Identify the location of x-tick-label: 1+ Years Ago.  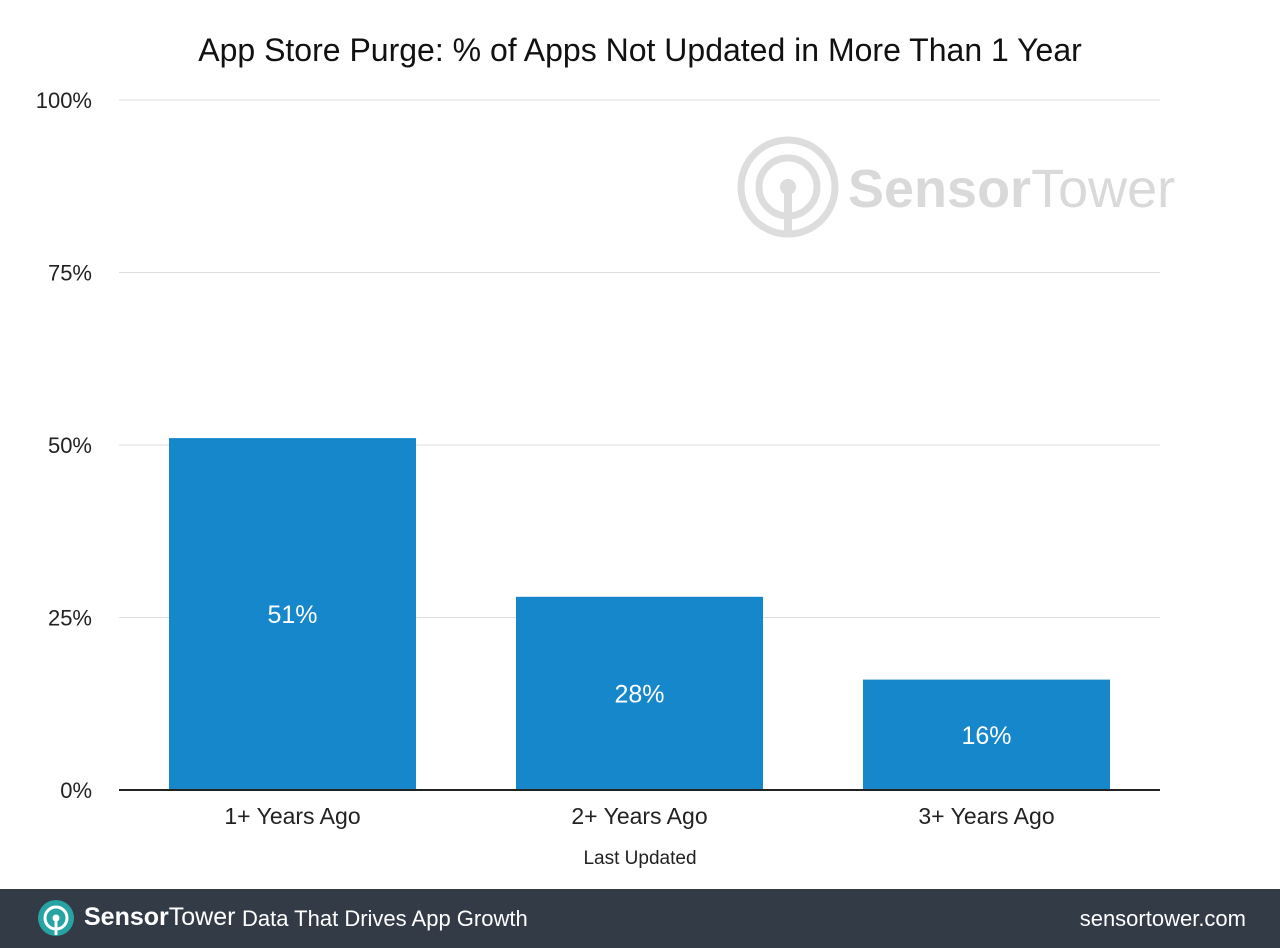
(292, 816).